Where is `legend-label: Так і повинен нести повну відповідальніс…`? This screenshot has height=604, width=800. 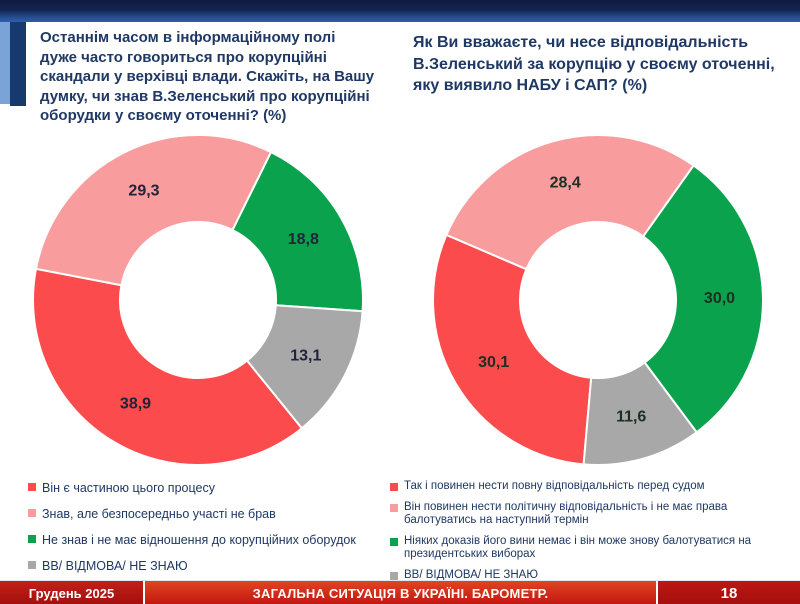 legend-label: Так і повинен нести повну відповідальніс… is located at coordinates (554, 486).